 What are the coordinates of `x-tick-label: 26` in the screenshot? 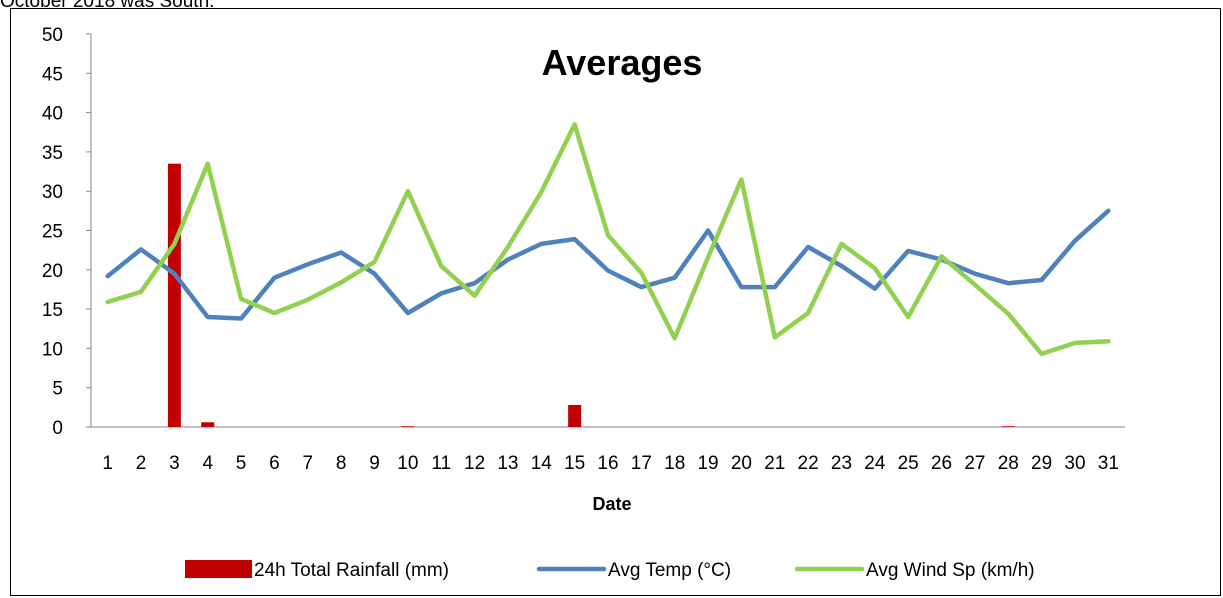 It's located at (941, 463).